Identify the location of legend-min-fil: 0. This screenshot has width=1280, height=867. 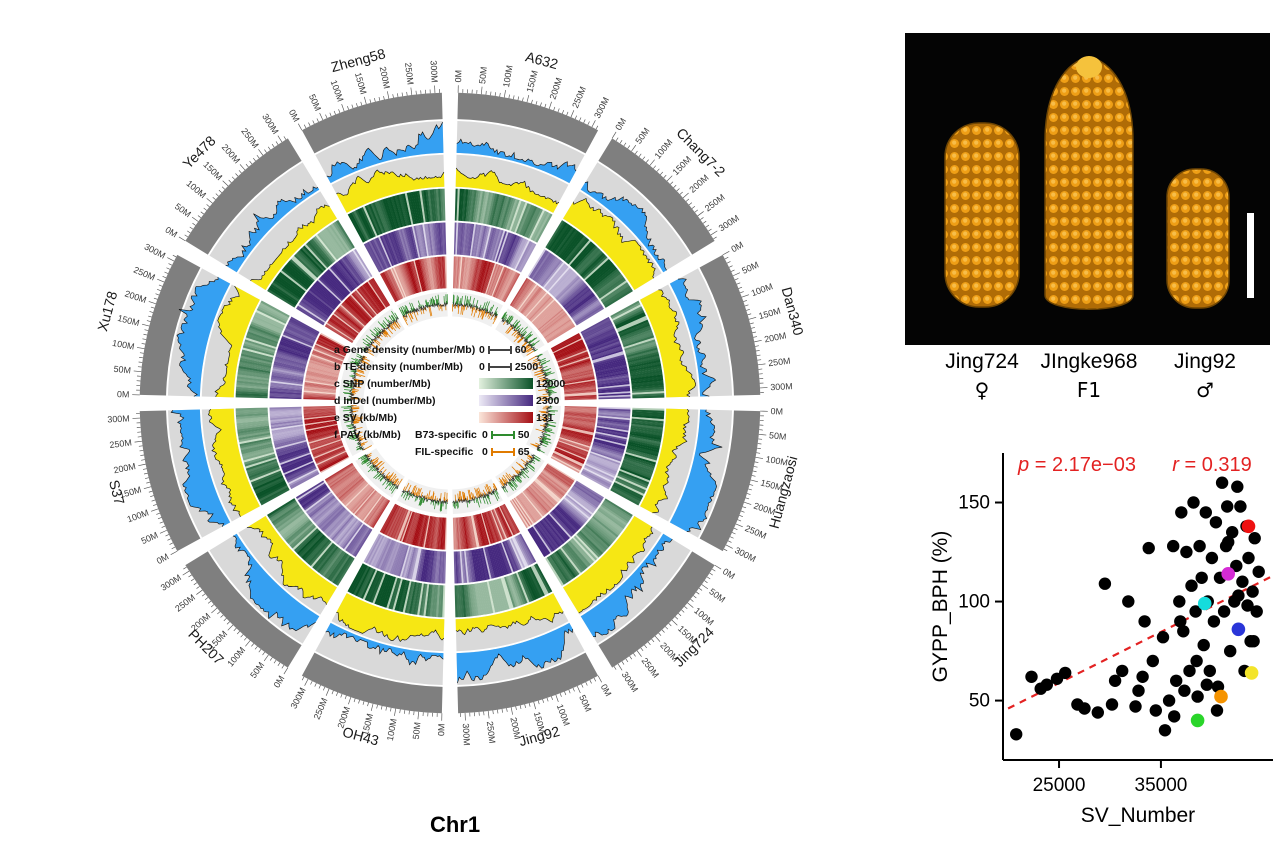
(485, 451).